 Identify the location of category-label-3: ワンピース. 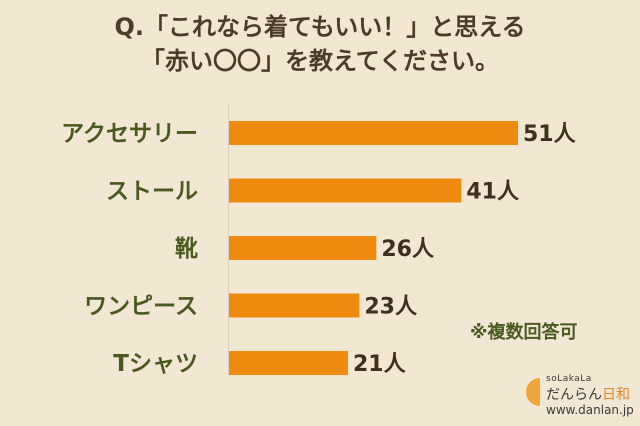
(141, 307).